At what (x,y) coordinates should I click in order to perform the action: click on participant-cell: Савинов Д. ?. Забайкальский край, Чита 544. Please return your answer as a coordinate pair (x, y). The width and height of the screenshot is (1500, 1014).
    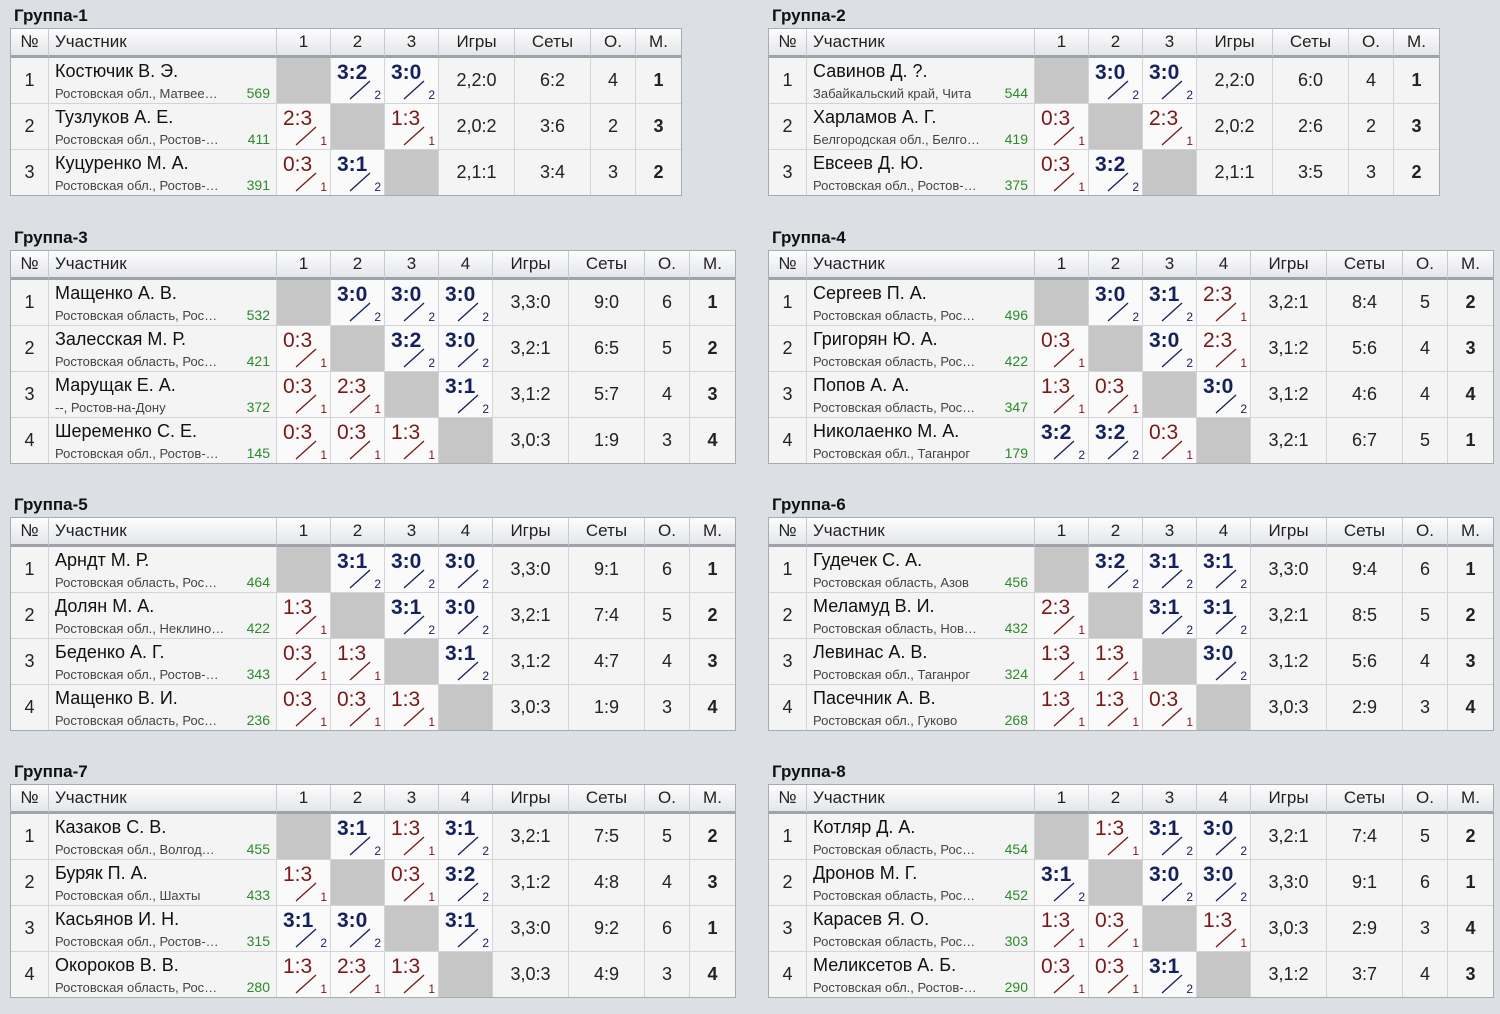
    Looking at the image, I should click on (921, 81).